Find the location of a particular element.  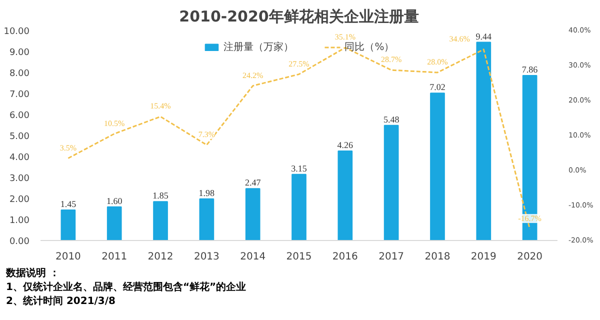

data-label: 15.4% is located at coordinates (161, 106).